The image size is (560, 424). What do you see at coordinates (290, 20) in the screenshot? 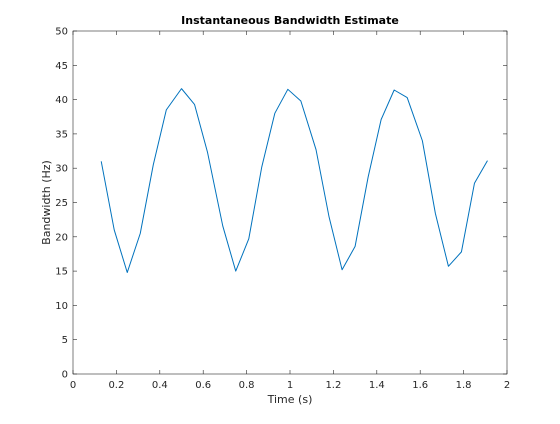
I see `chart-title: Instantaneous Bandwidth Estimate` at bounding box center [290, 20].